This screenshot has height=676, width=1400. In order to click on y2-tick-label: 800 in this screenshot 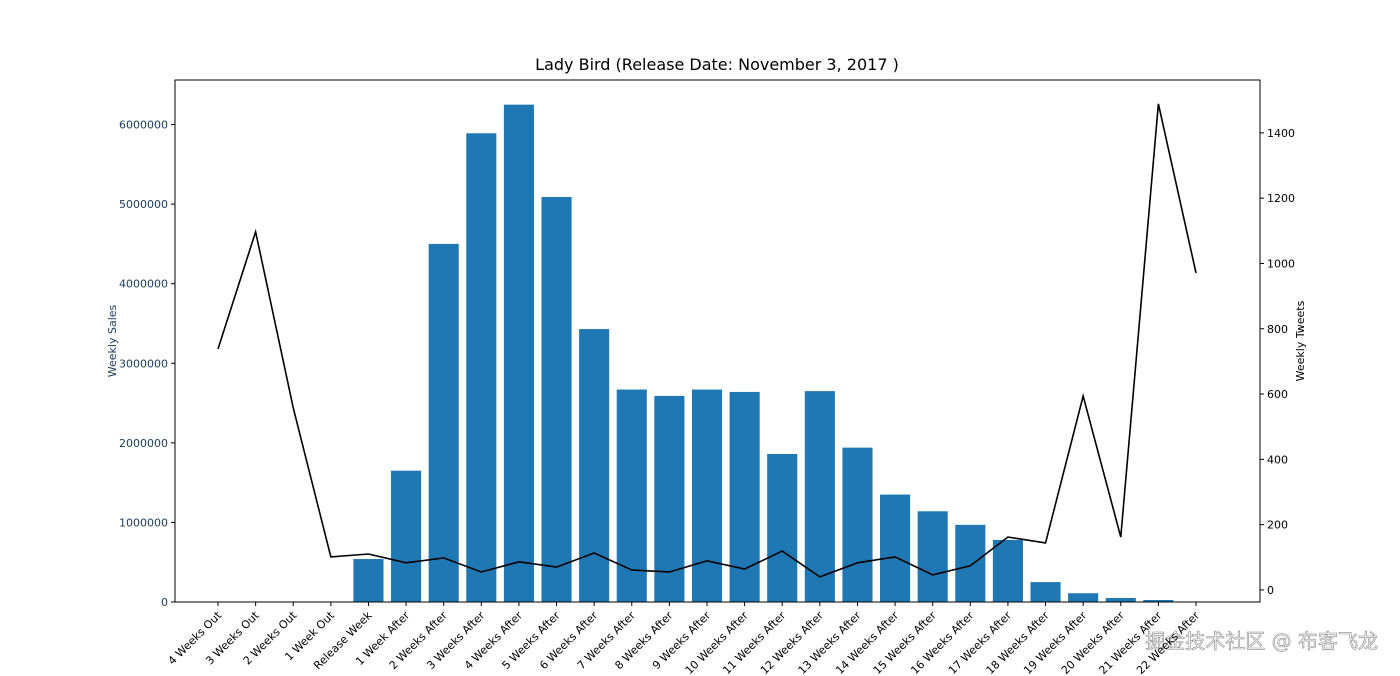, I will do `click(1277, 329)`.